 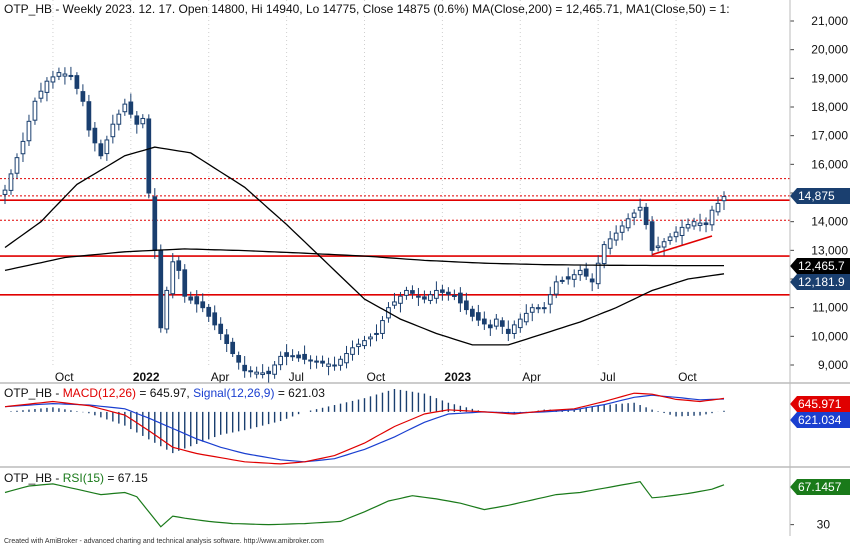 What do you see at coordinates (824, 525) in the screenshot?
I see `rsi-y-tick-label: 30` at bounding box center [824, 525].